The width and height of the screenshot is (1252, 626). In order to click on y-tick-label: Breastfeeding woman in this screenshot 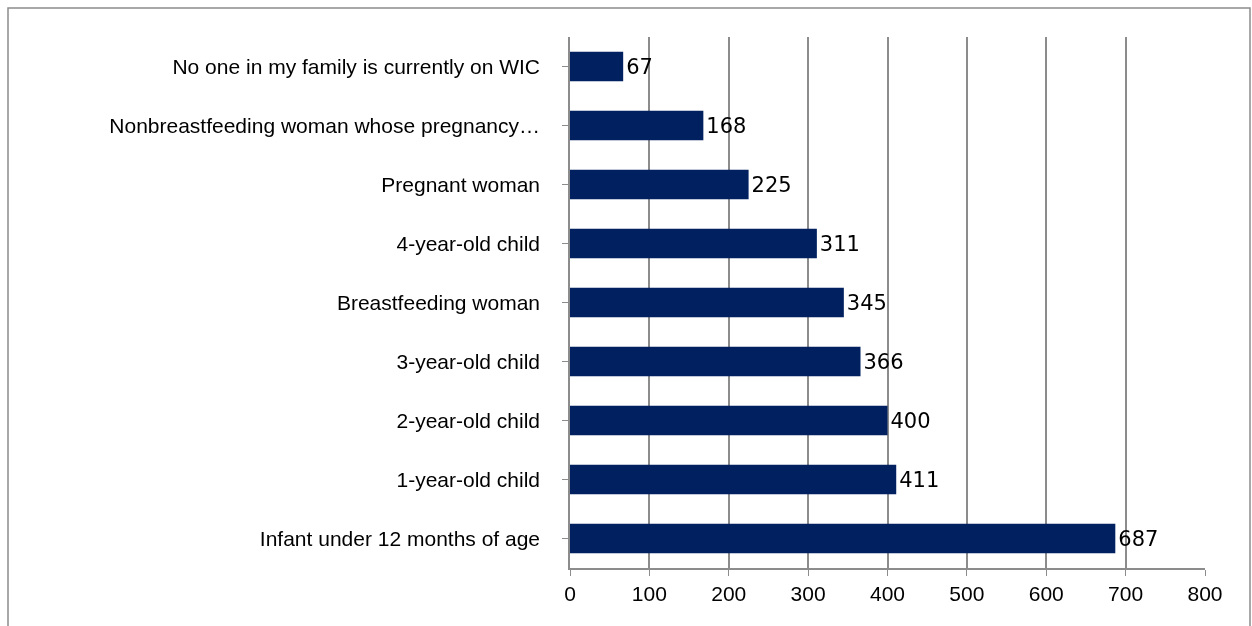, I will do `click(438, 302)`.